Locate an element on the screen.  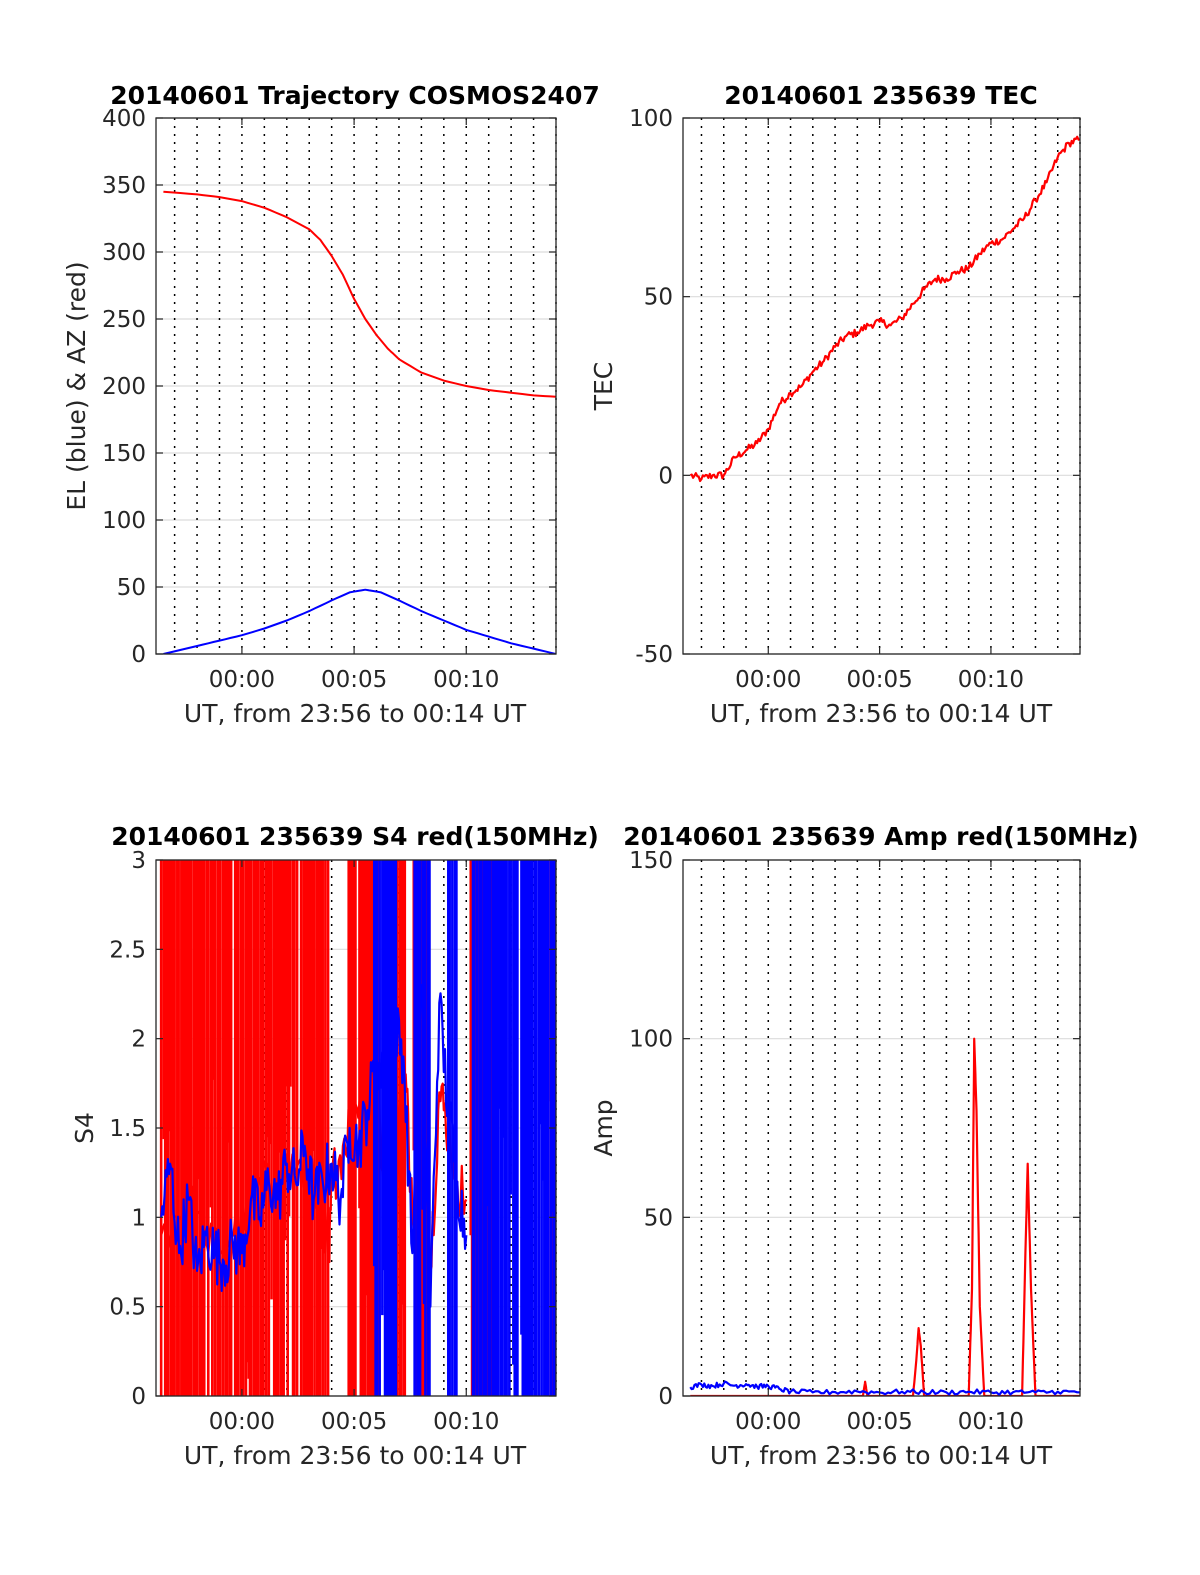
y-tick-label: 1.5 is located at coordinates (127, 1129).